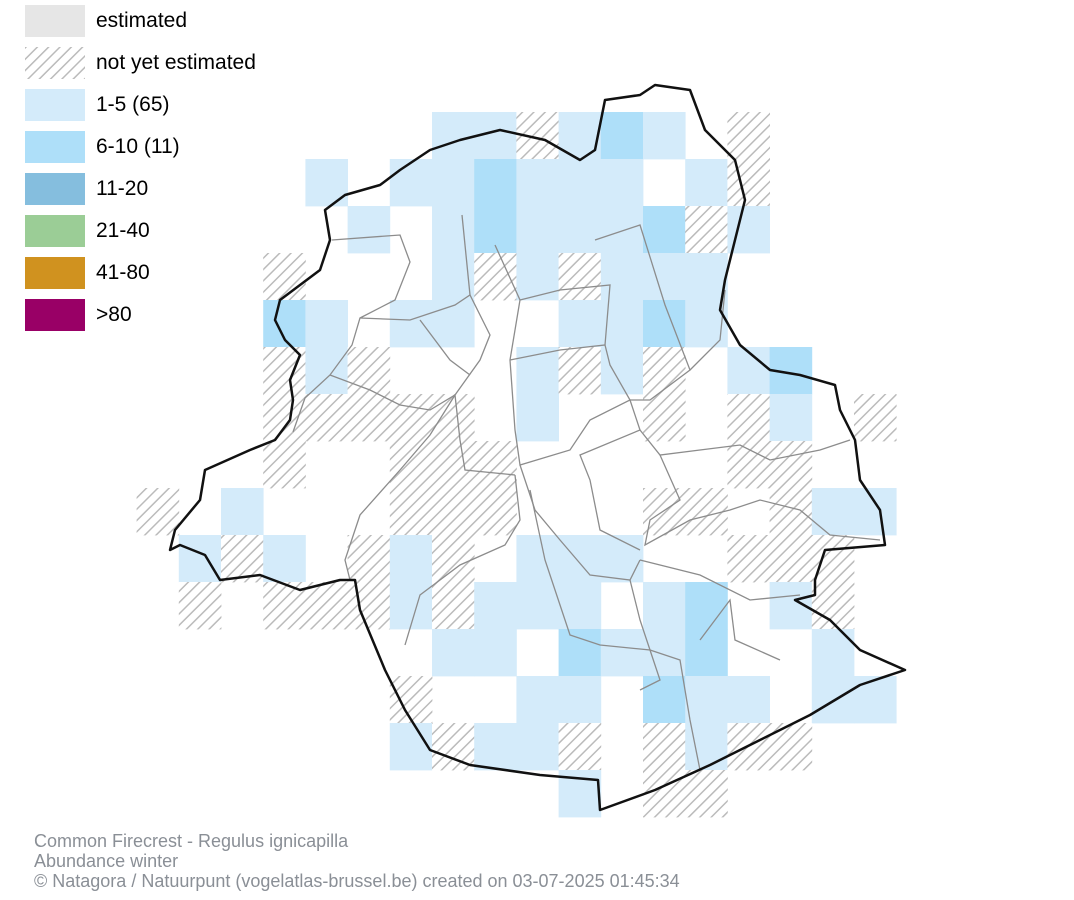 The height and width of the screenshot is (900, 1074). Describe the element at coordinates (142, 20) in the screenshot. I see `legend-label: estimated` at that location.